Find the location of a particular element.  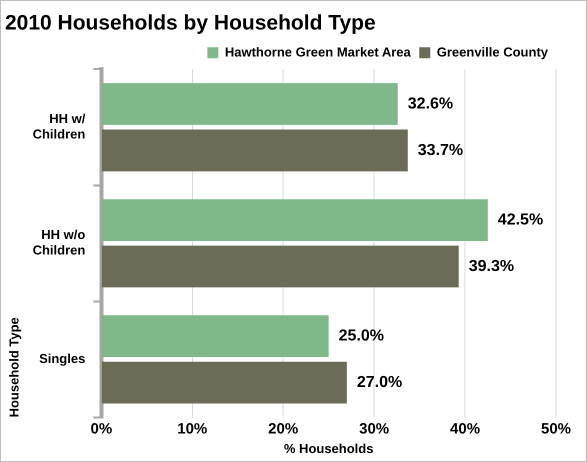

legend-label: Greenville County is located at coordinates (492, 52).